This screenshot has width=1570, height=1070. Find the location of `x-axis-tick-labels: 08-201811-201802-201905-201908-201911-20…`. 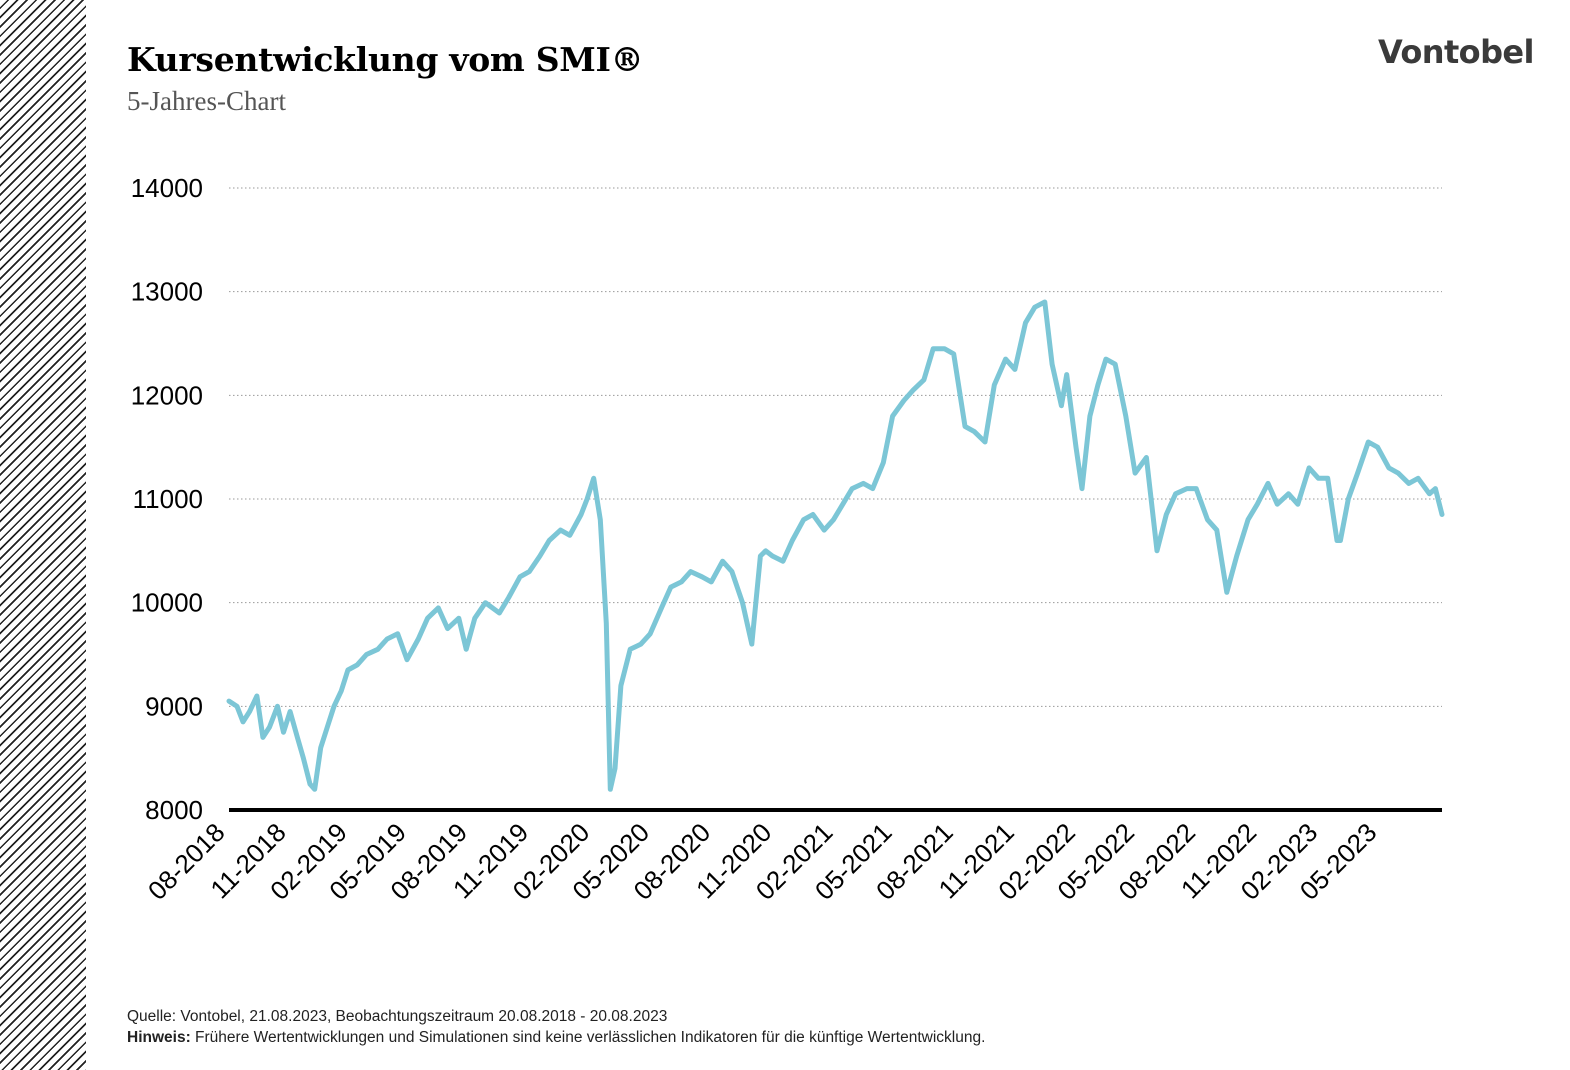

x-axis-tick-labels: 08-201811-201802-201905-201908-201911-20… is located at coordinates (762, 861).